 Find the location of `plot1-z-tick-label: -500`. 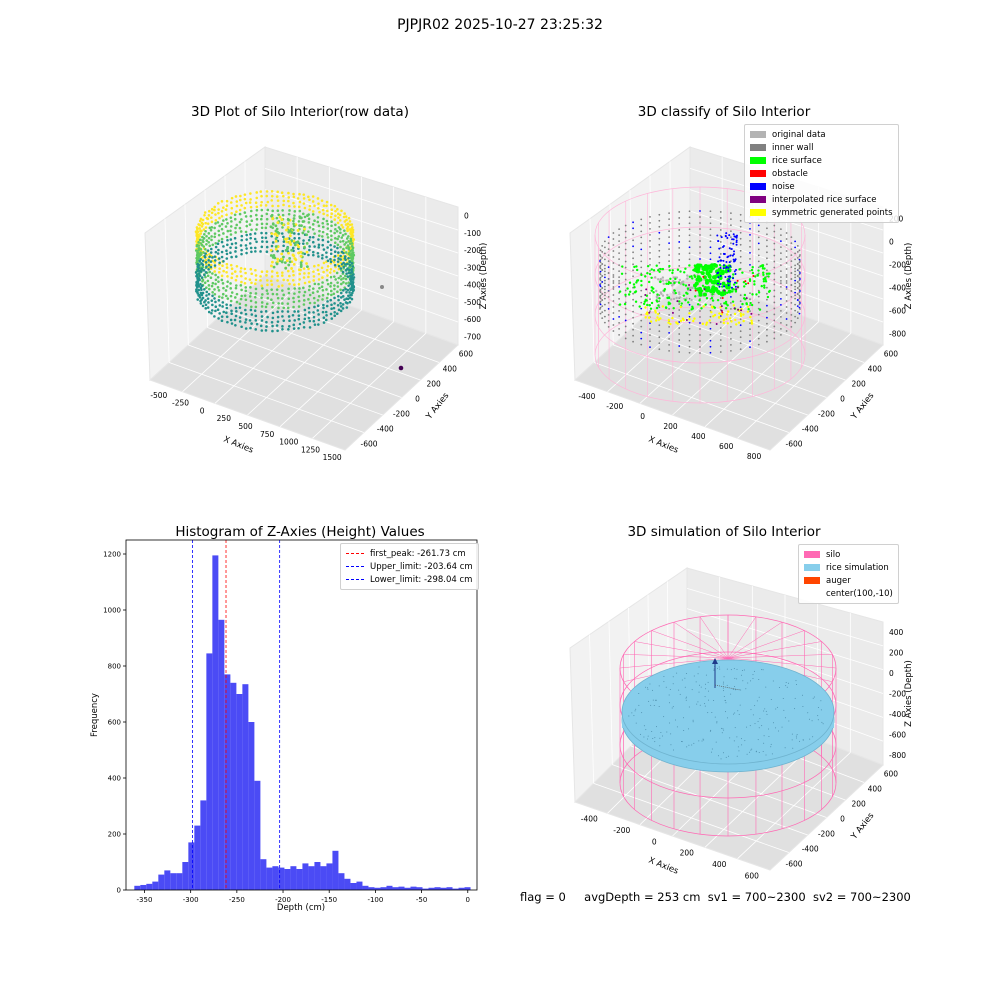

plot1-z-tick-label: -500 is located at coordinates (472, 302).